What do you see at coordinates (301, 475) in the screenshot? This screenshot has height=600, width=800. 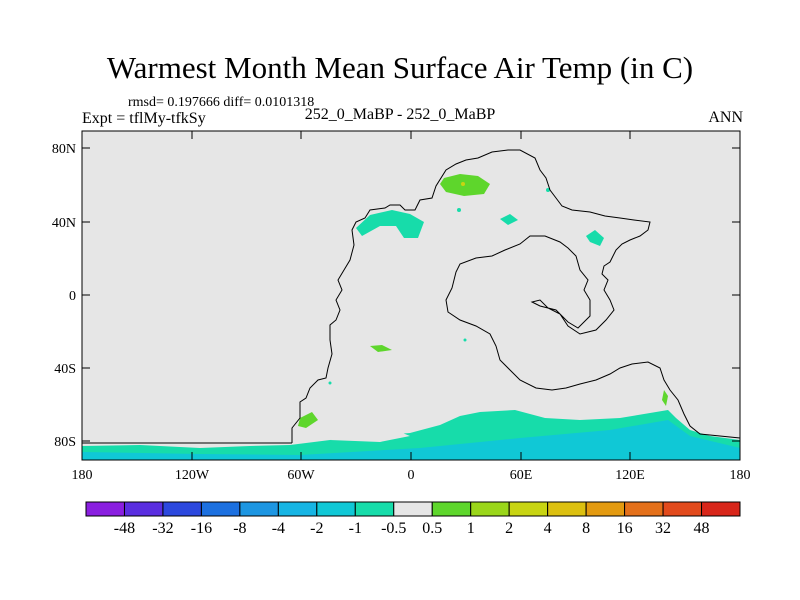 I see `lon-label-60w: 60W` at bounding box center [301, 475].